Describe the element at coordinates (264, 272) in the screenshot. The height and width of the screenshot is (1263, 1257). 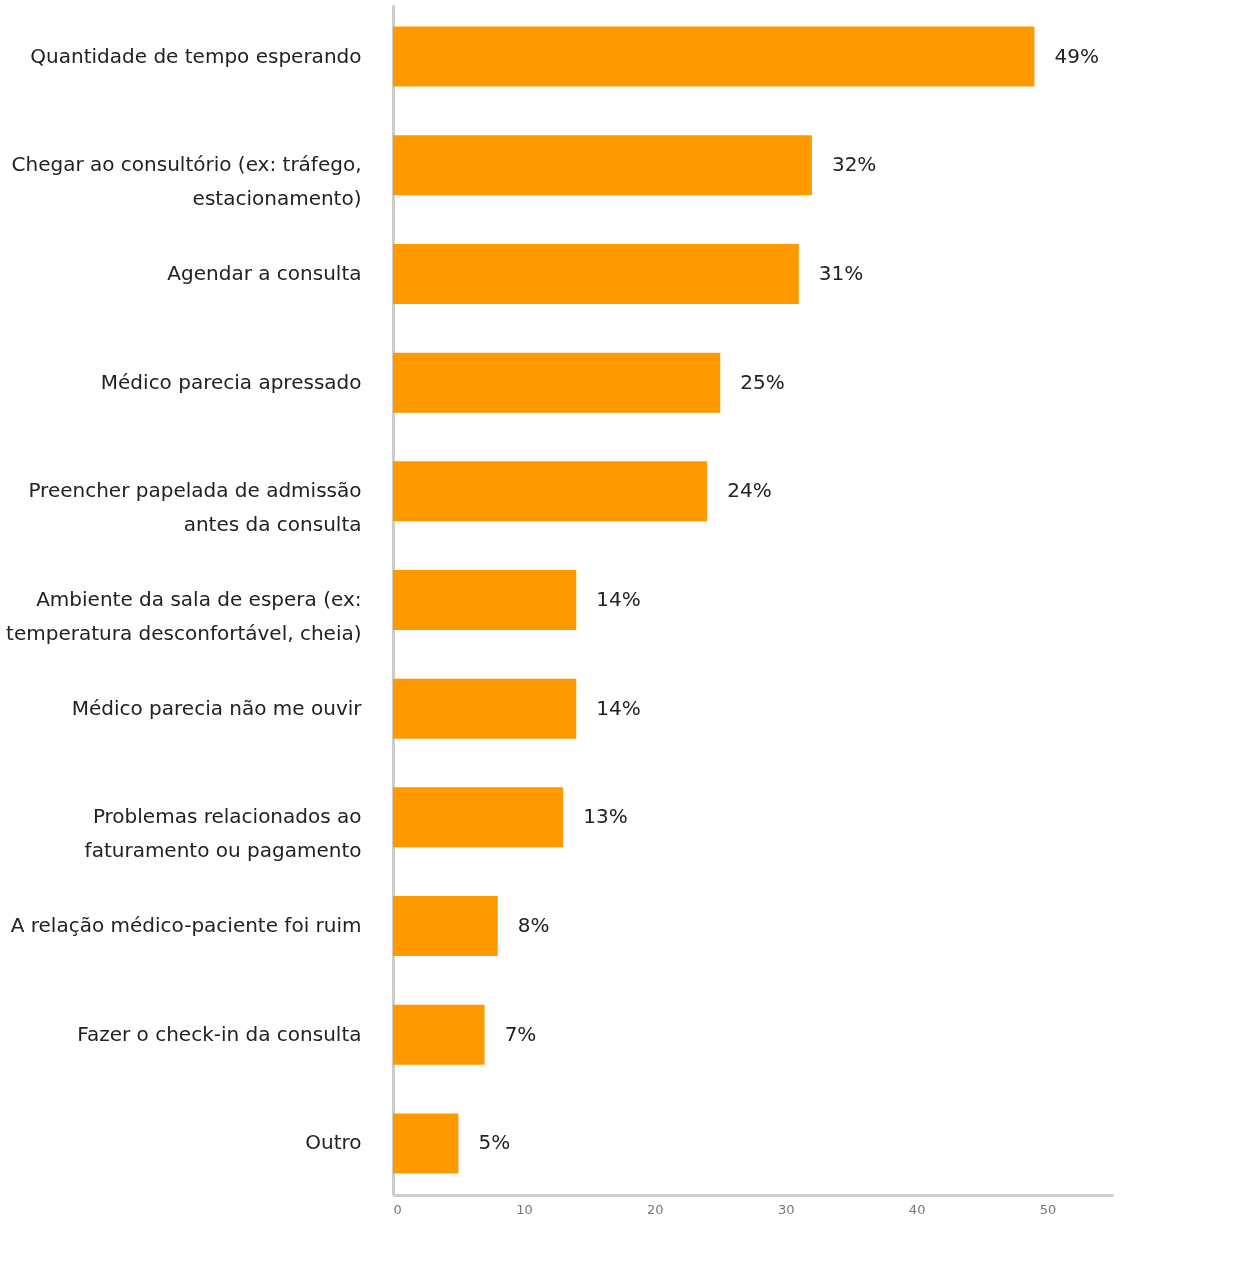
I see `y-tick-label: Agendar a consulta` at that location.